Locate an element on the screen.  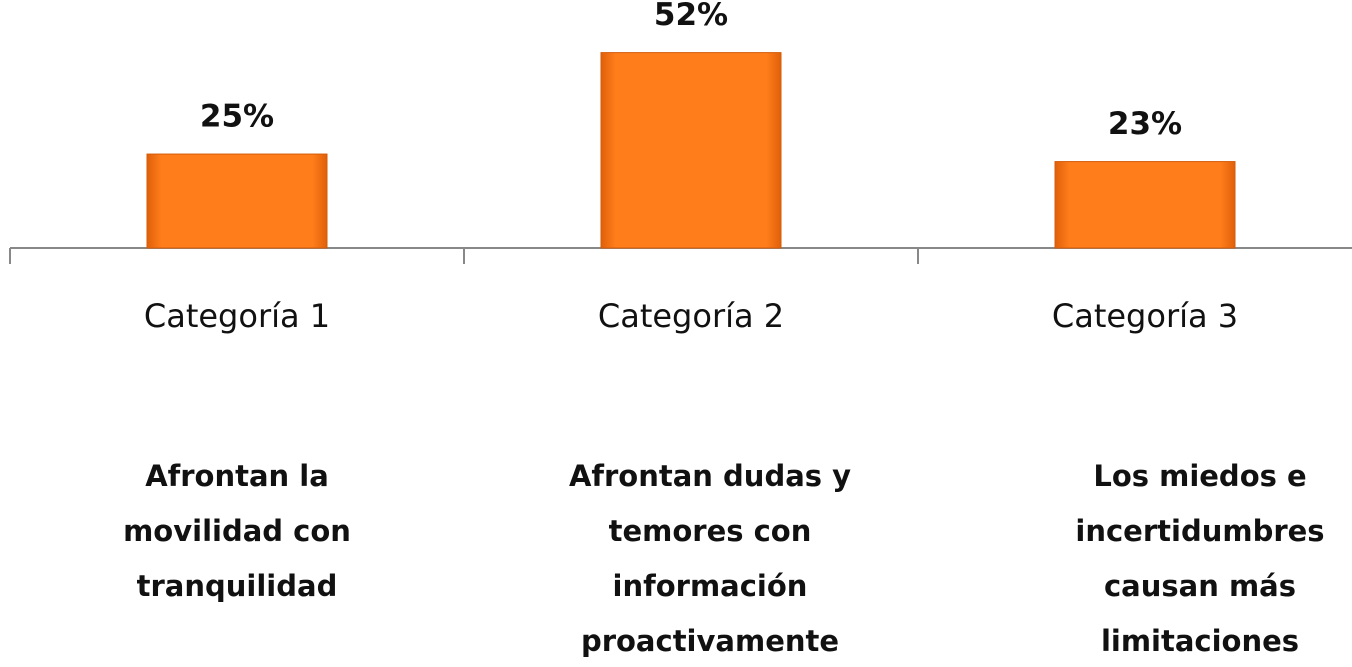
value-label: 23% is located at coordinates (1145, 124).